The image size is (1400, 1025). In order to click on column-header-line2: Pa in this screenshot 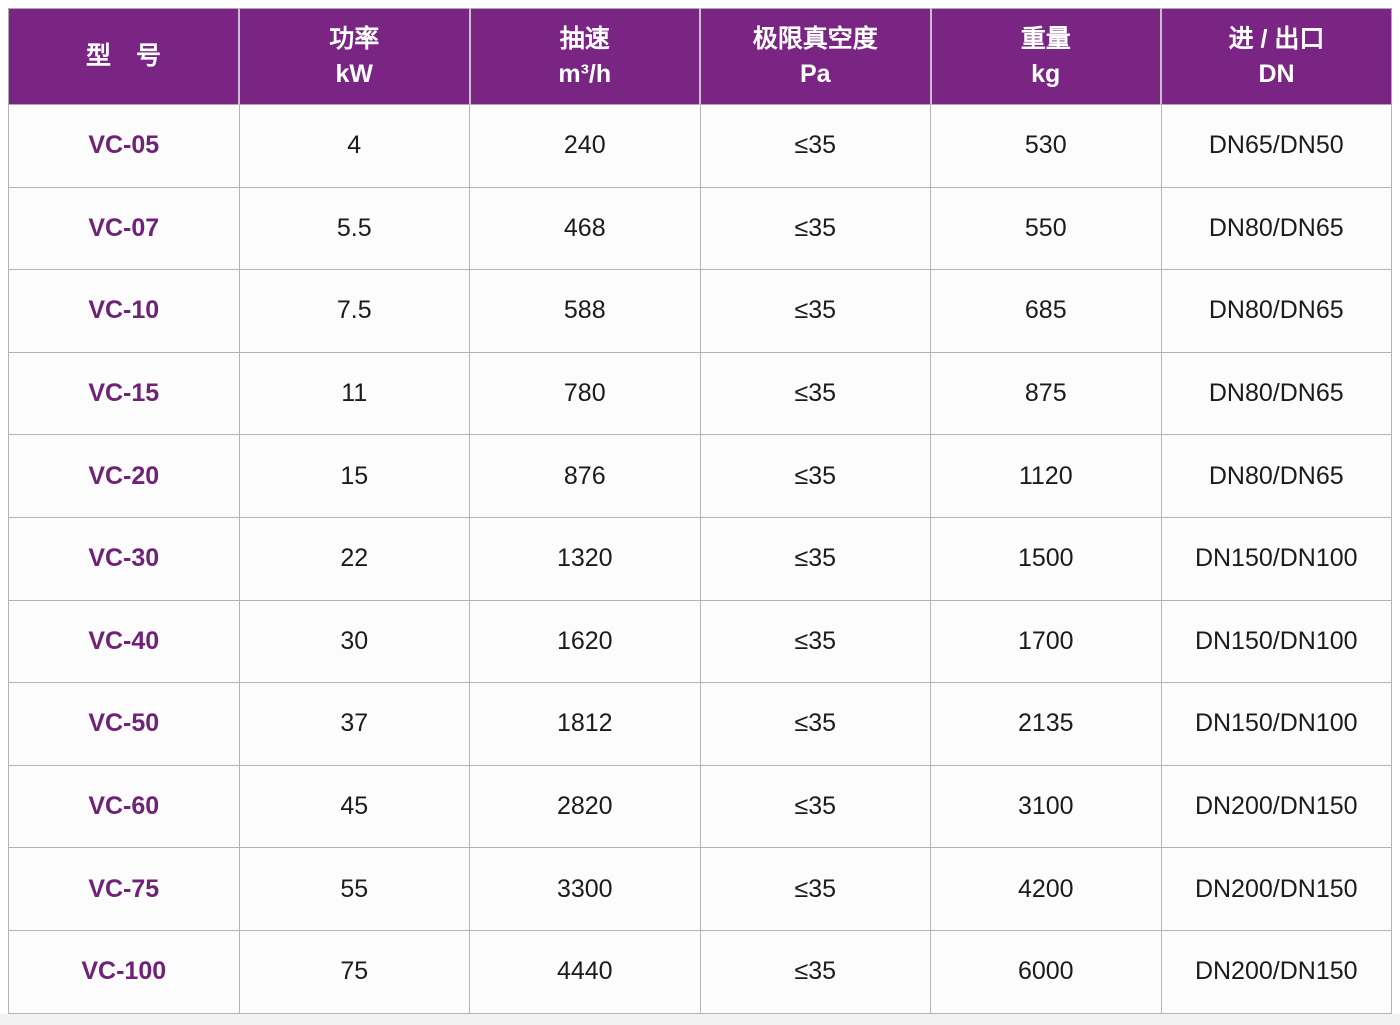, I will do `click(815, 73)`.